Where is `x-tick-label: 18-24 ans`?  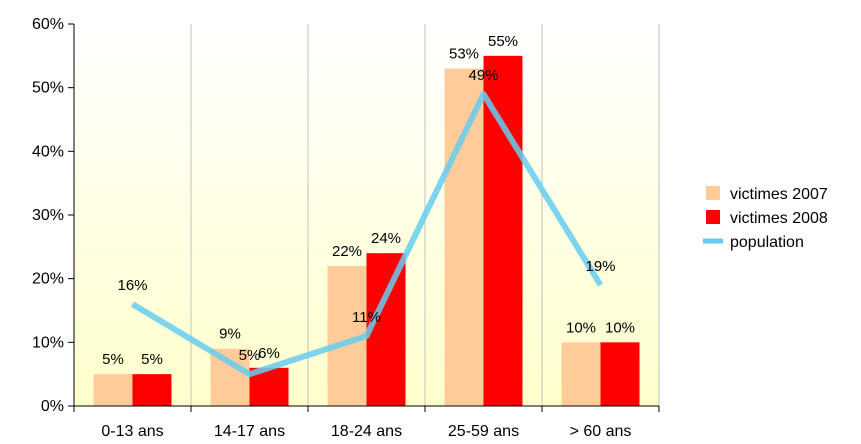
x-tick-label: 18-24 ans is located at coordinates (366, 431).